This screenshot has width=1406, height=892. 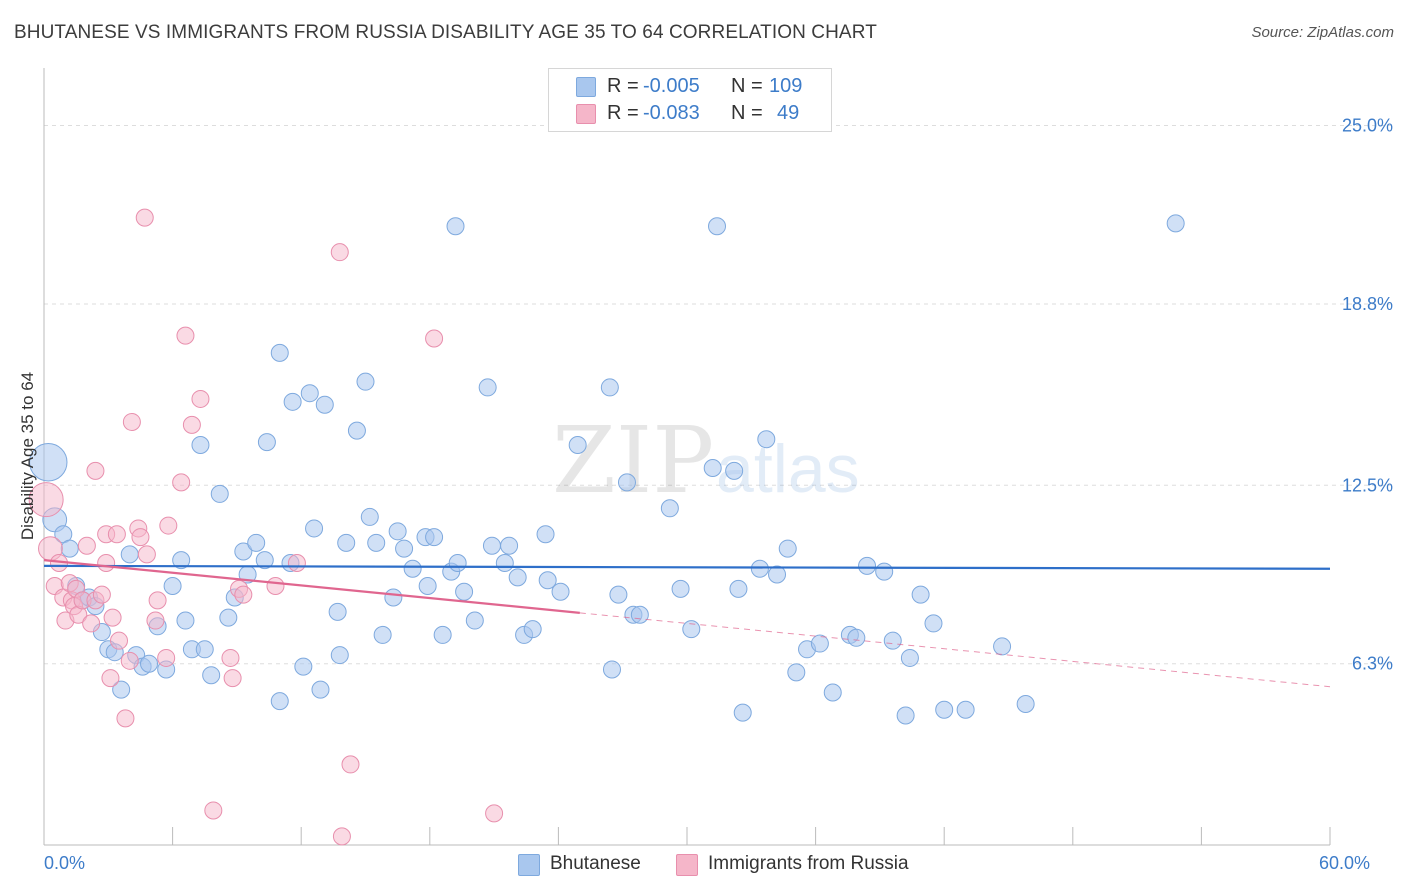 What do you see at coordinates (586, 114) in the screenshot?
I see `legend-swatch-pink` at bounding box center [586, 114].